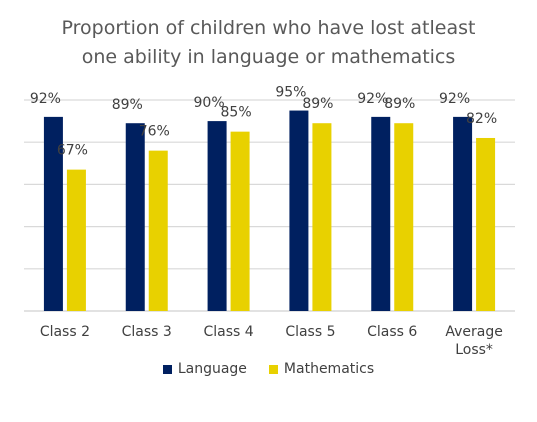  I want to click on legend-item-mathematics: Mathematics, so click(321, 369).